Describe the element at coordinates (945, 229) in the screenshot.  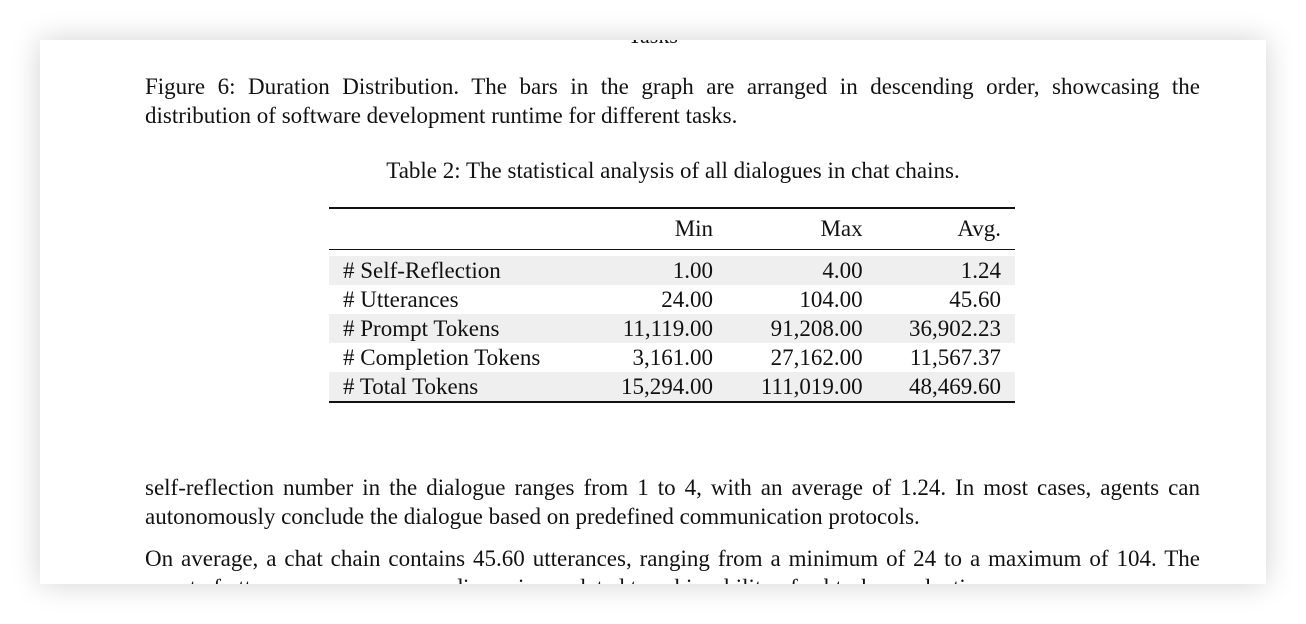
I see `column-header-avg: Avg.` at that location.